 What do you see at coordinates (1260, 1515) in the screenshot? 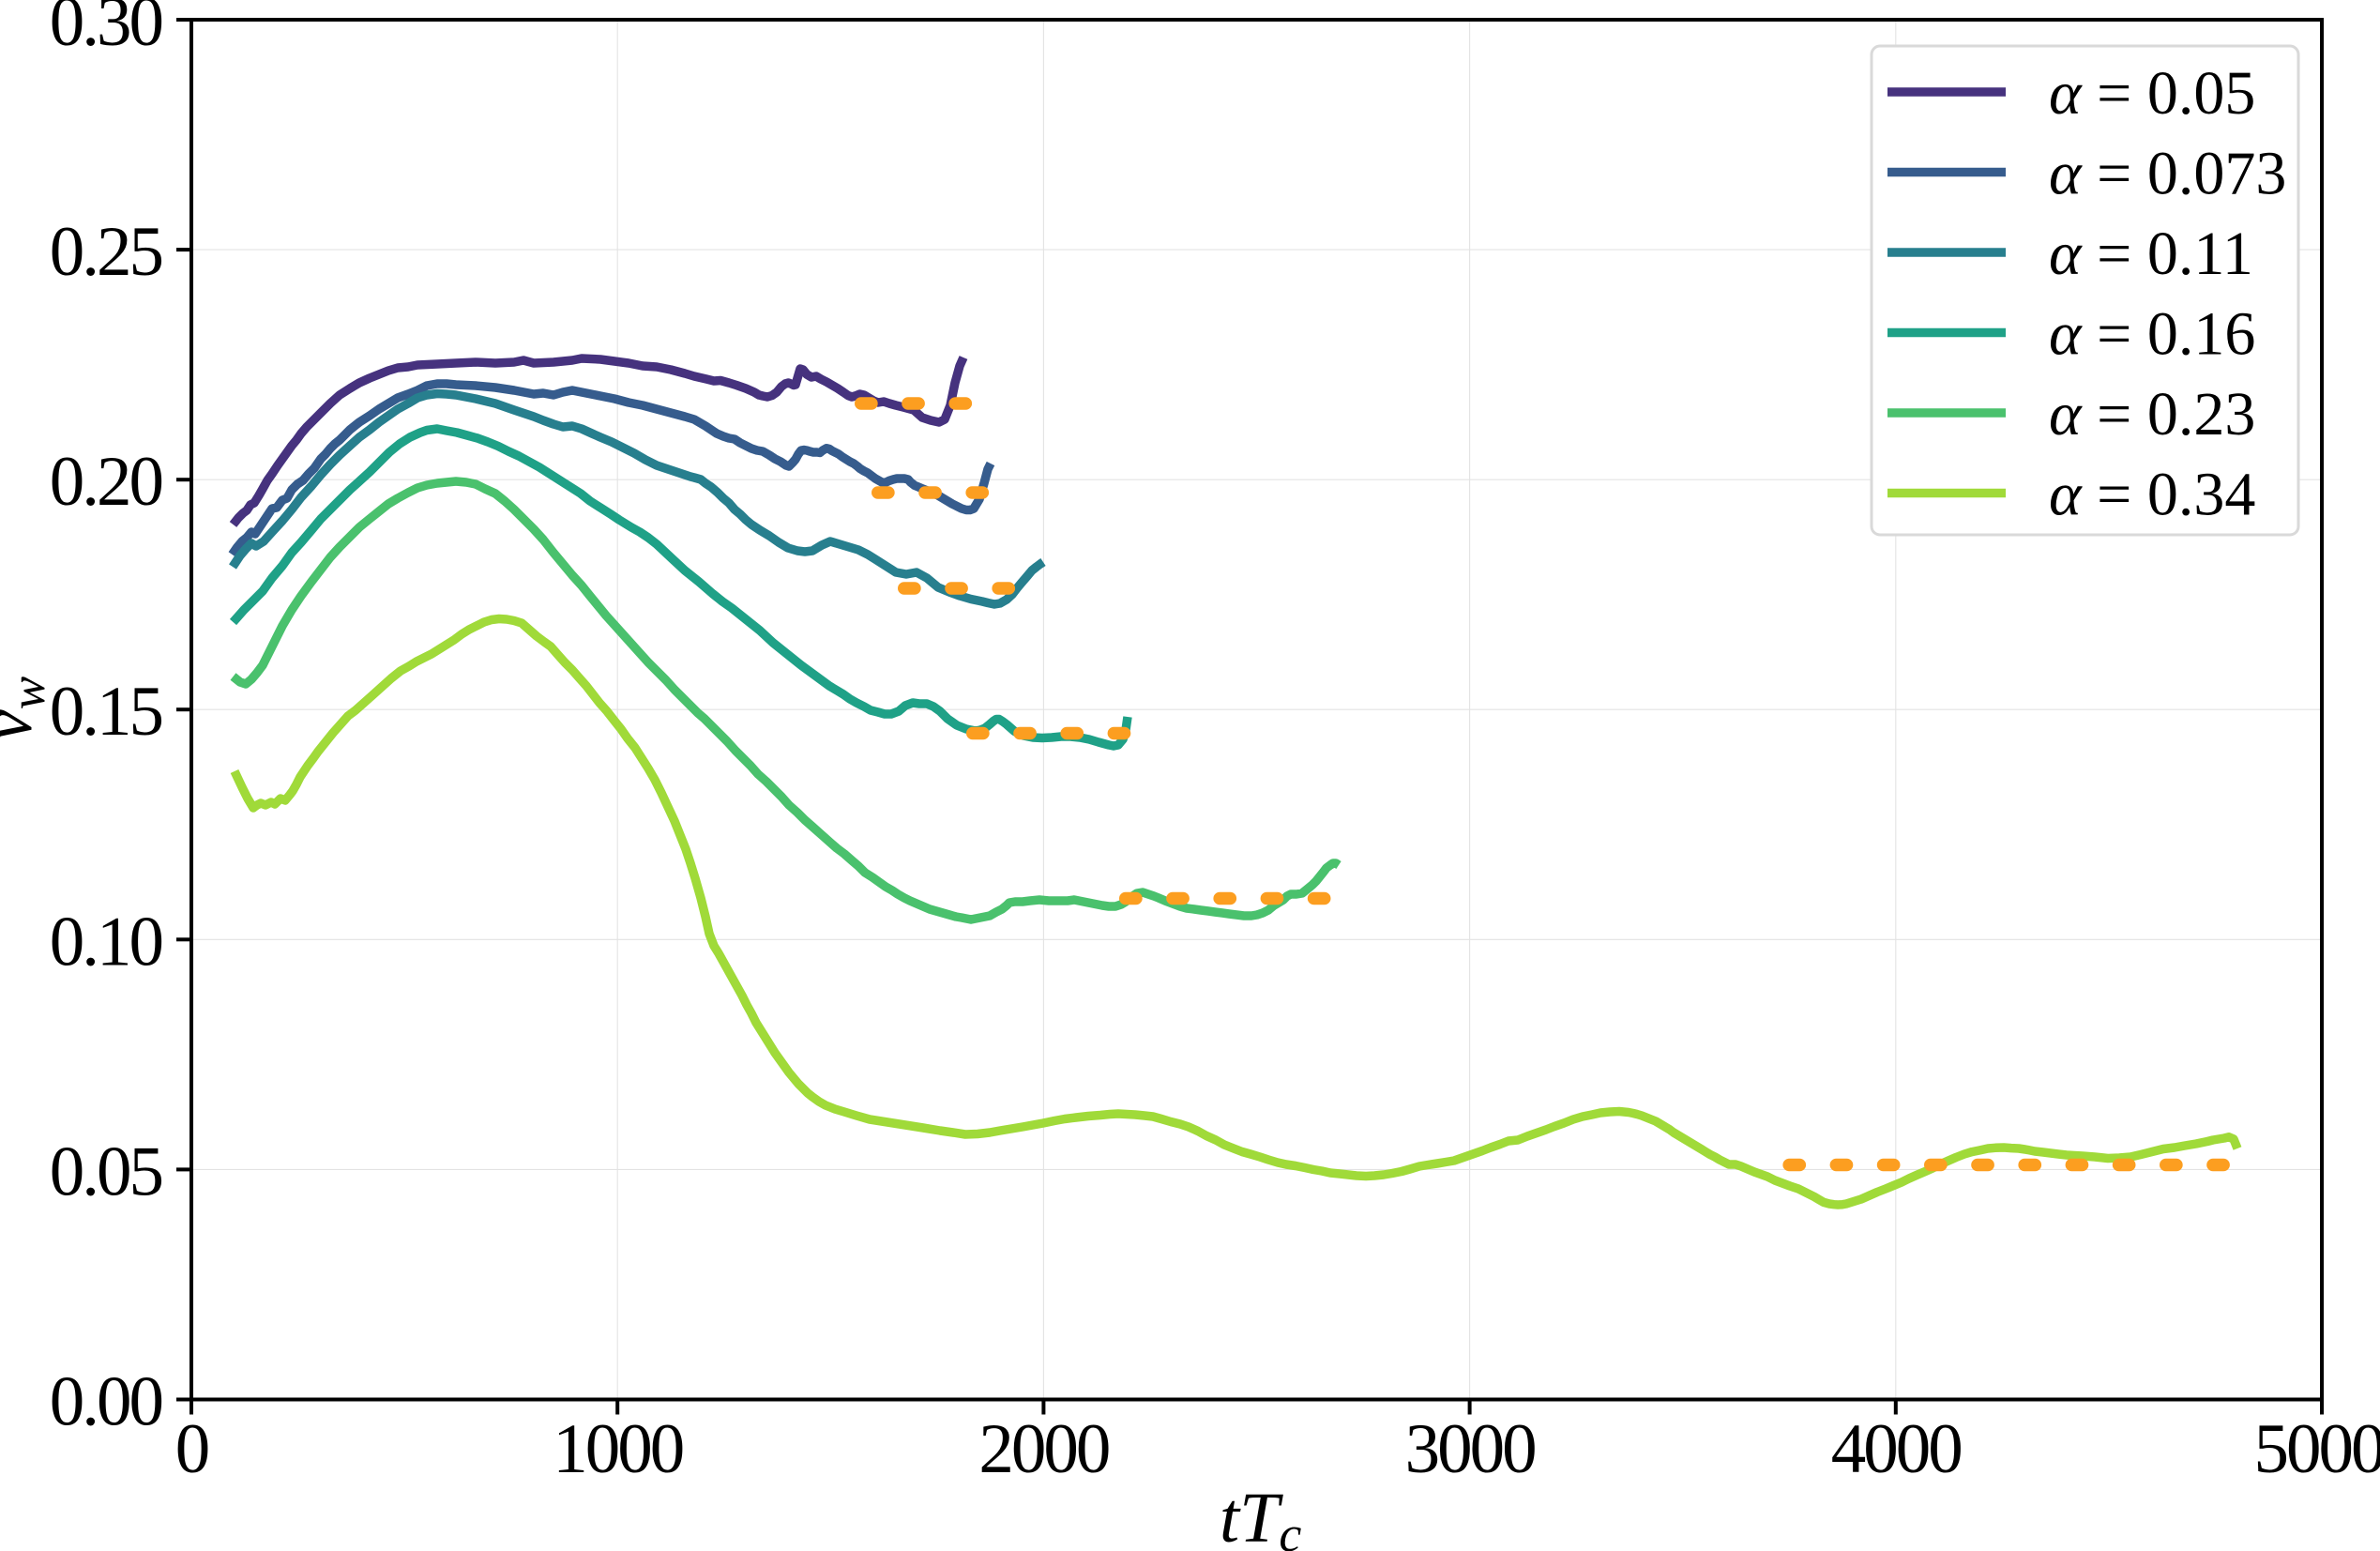
I see `svg-text: tTc` at bounding box center [1260, 1515].